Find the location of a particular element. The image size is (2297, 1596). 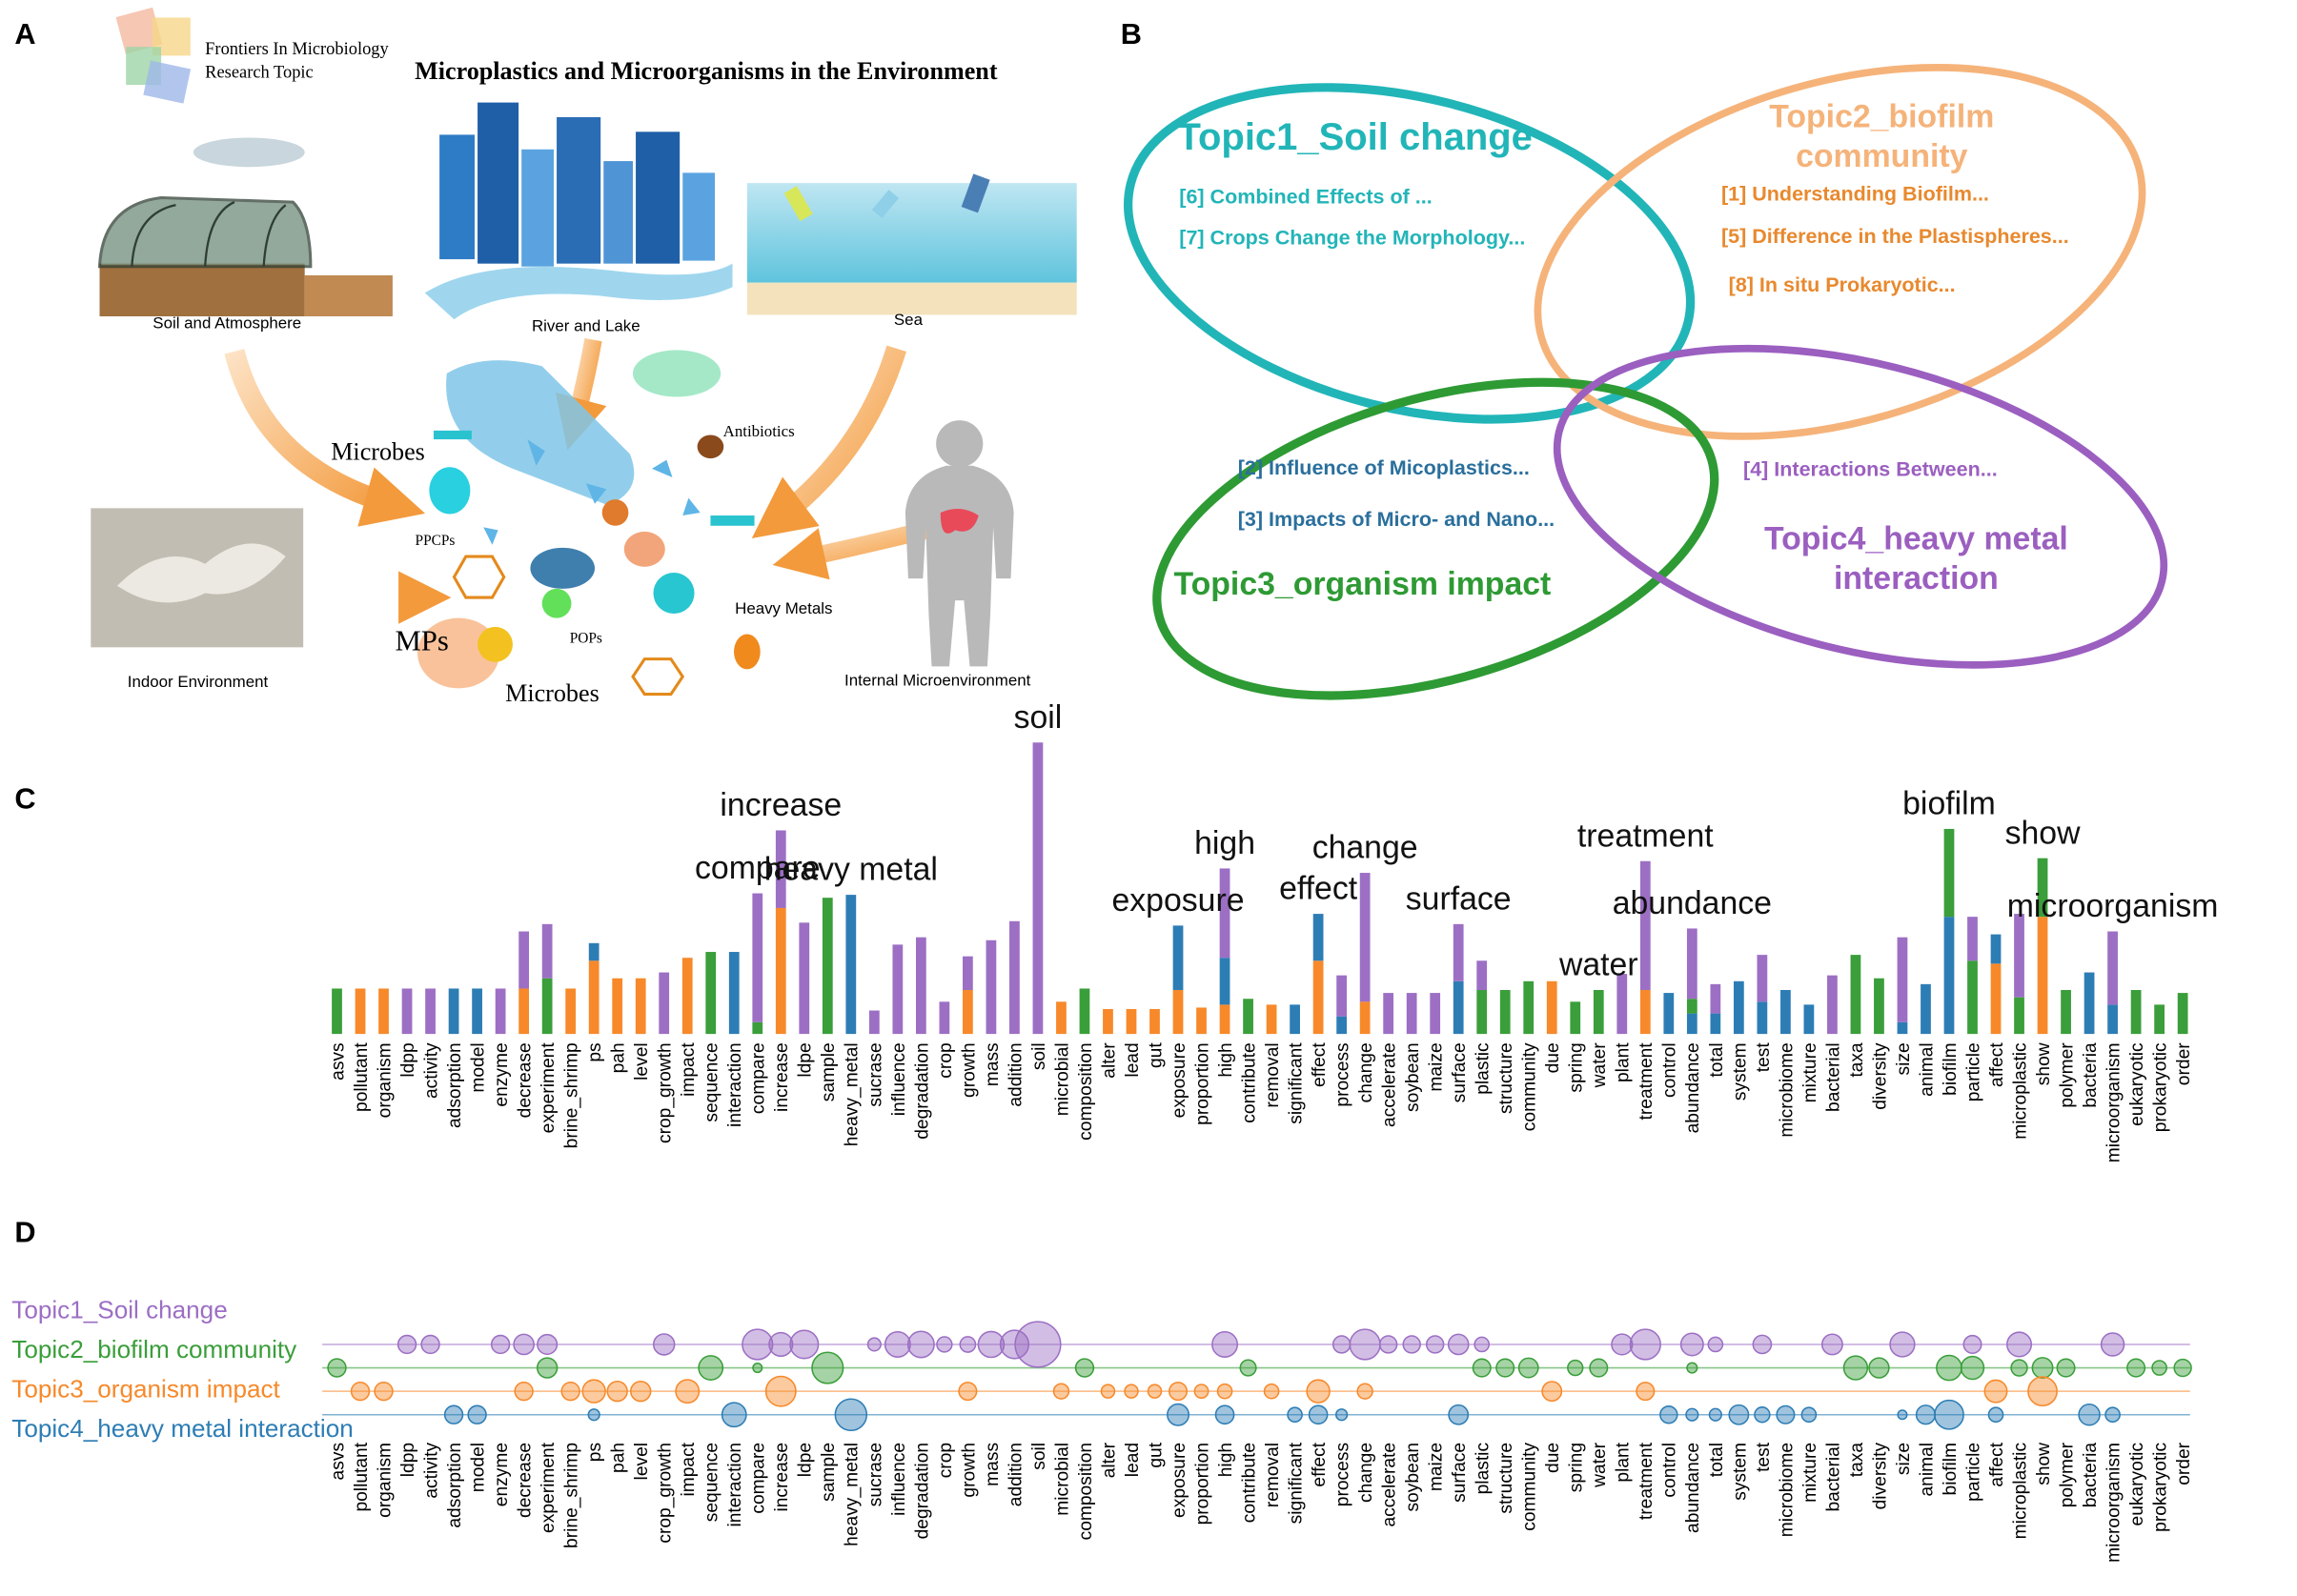

x-tick-label: high is located at coordinates (1226, 1460).